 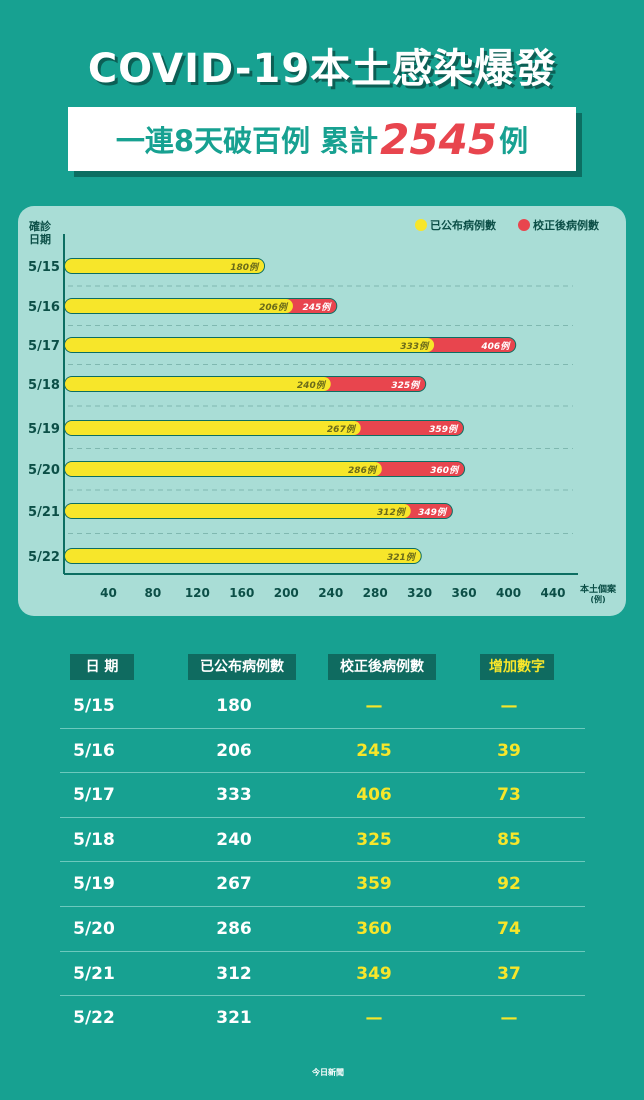 I want to click on bar-label-corrected: 245例, so click(x=317, y=307).